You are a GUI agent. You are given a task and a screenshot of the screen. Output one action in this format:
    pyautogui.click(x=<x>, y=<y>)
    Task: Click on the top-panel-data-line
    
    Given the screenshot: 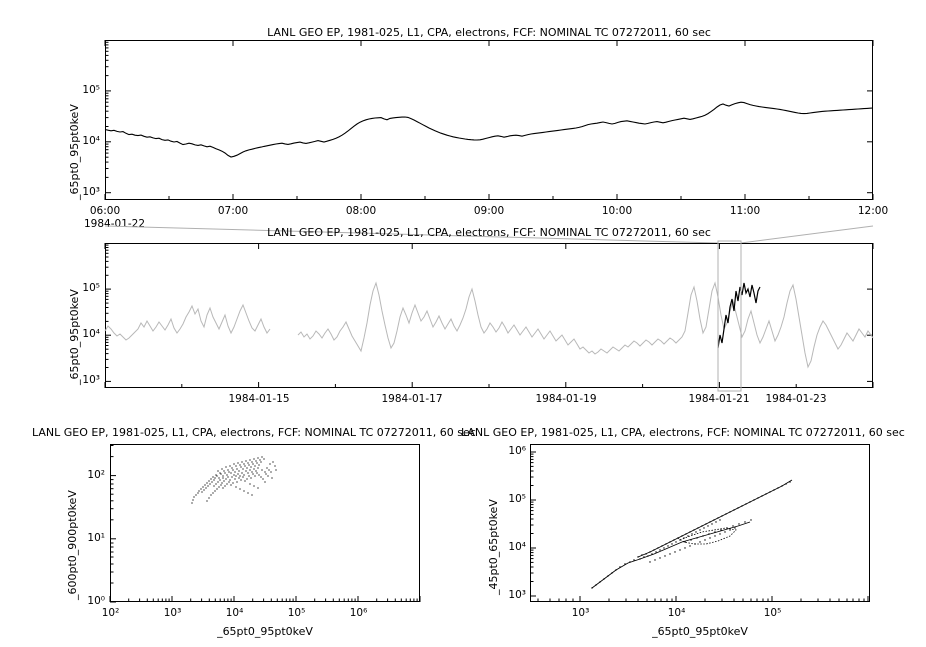 What is the action you would take?
    pyautogui.click(x=489, y=129)
    